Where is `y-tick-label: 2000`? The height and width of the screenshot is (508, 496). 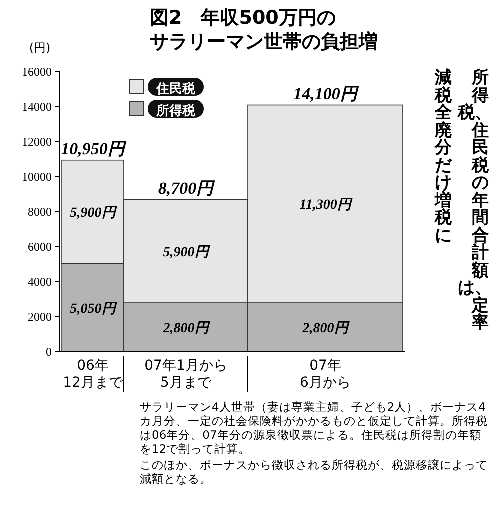 y-tick-label: 2000 is located at coordinates (40, 317).